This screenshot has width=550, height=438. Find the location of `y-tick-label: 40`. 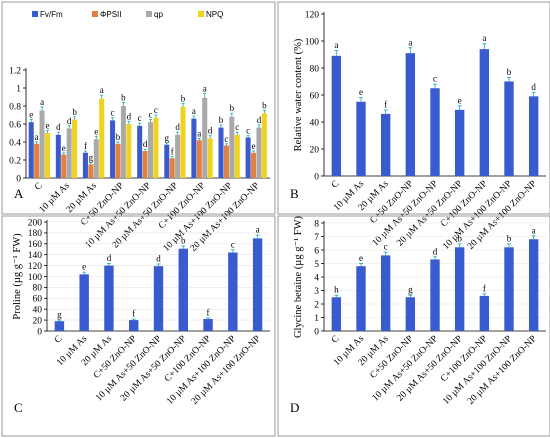

y-tick-label: 40 is located at coordinates (315, 123).